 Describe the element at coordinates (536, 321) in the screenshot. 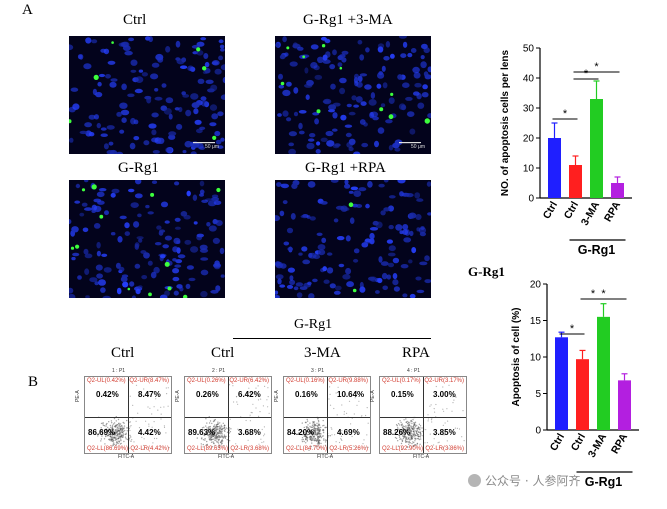

I see `y-tick-label: 15` at that location.